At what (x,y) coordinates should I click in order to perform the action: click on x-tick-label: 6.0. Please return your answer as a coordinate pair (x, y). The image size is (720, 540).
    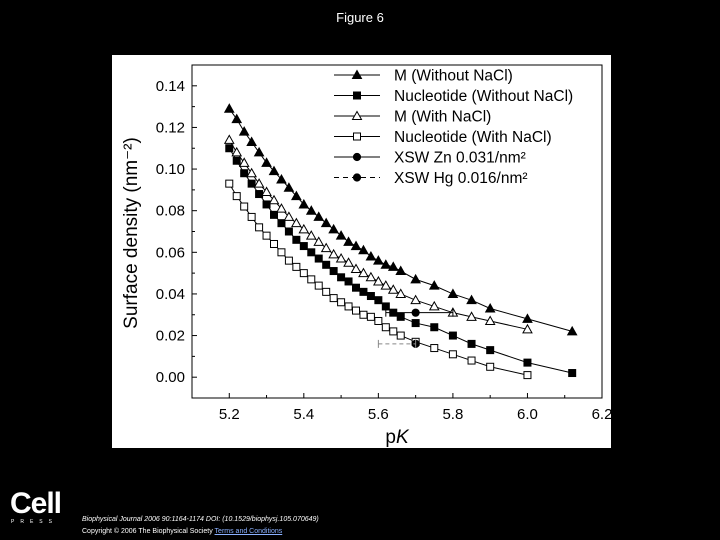
    Looking at the image, I should click on (527, 414).